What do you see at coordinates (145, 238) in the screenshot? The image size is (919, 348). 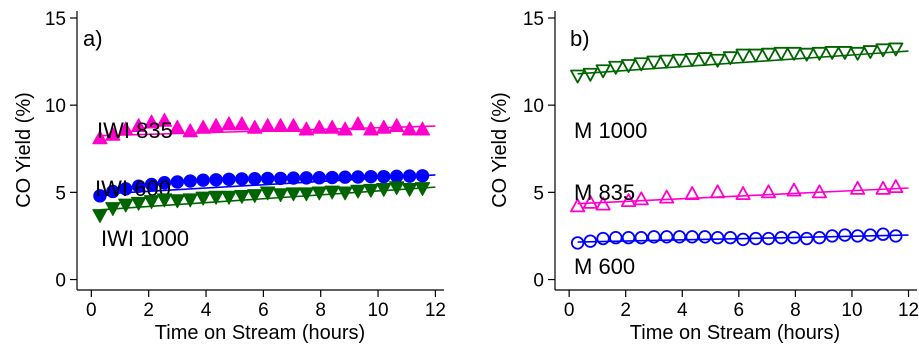 I see `series-label: IWI 1000` at bounding box center [145, 238].